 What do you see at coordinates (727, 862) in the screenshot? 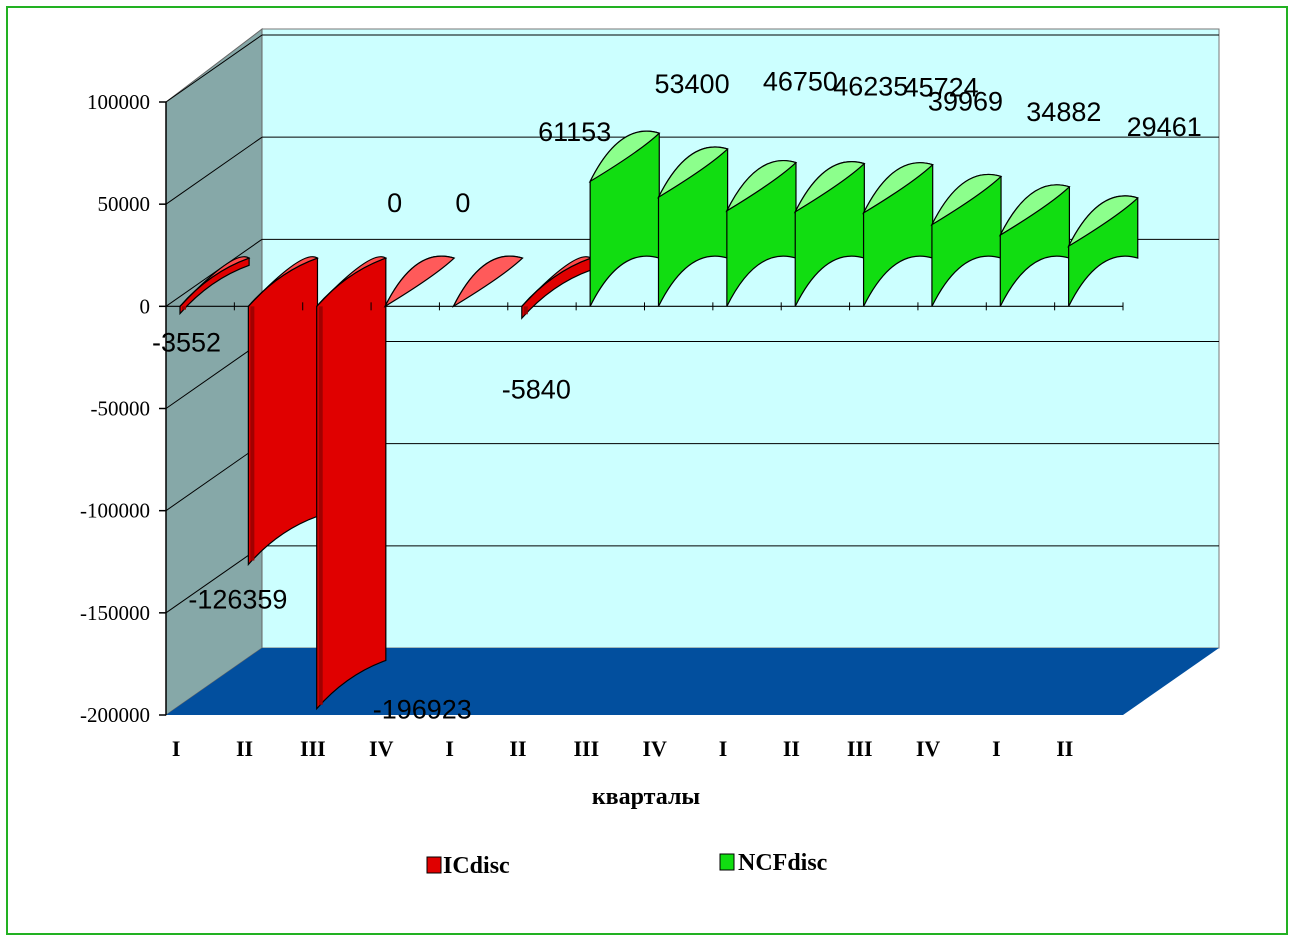
I see `legend-swatch-ncfdisc` at bounding box center [727, 862].